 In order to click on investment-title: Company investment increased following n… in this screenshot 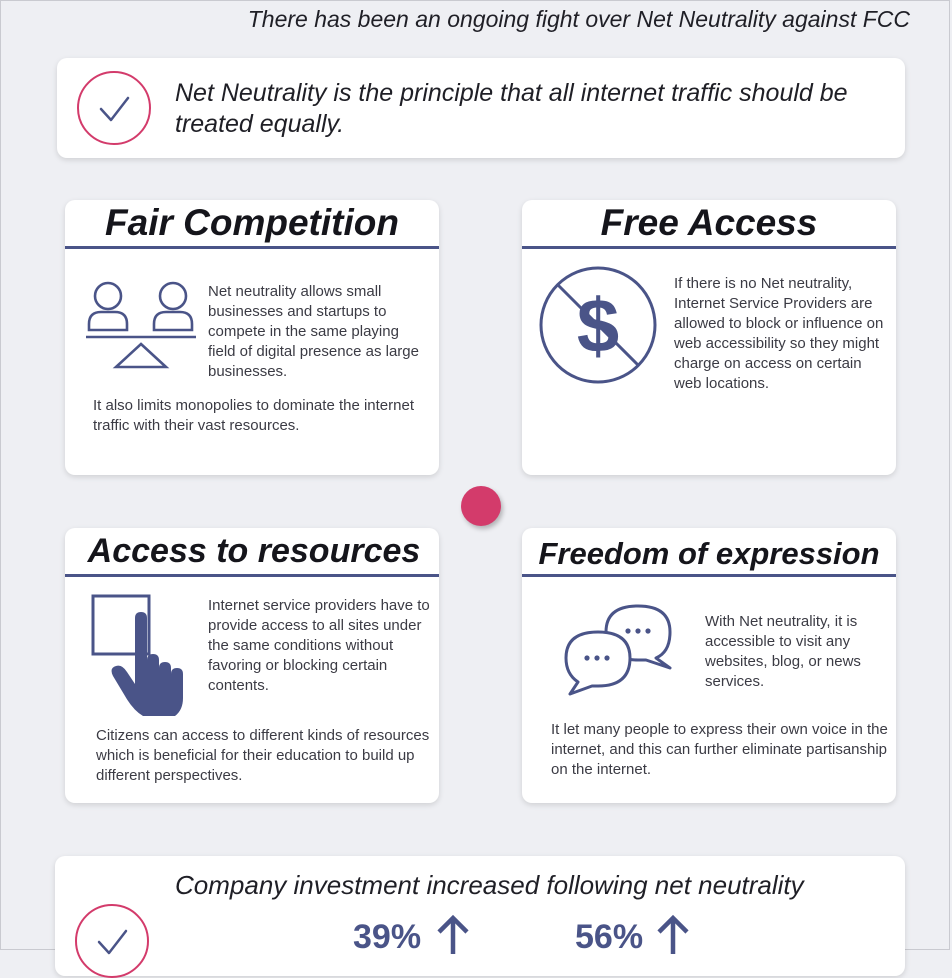, I will do `click(489, 885)`.